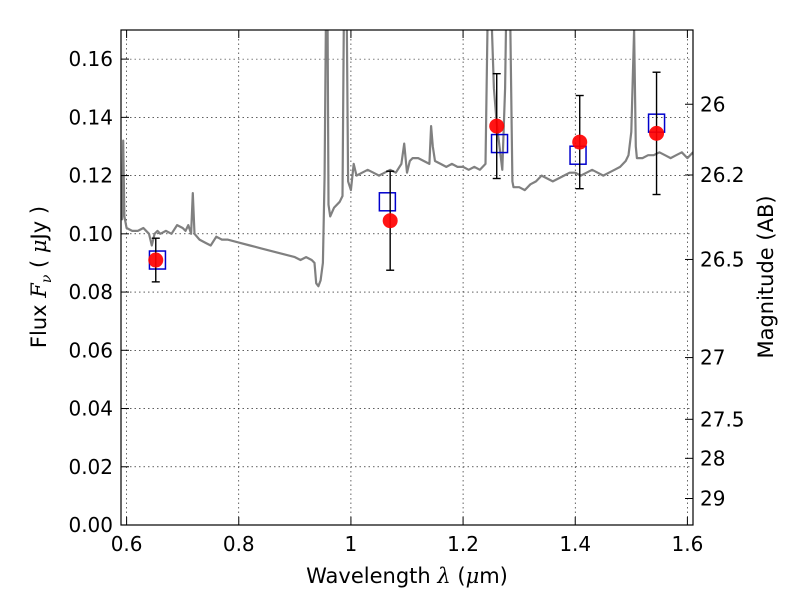 This screenshot has height=600, width=800. What do you see at coordinates (90, 467) in the screenshot?
I see `y-tick-label: 0.02` at bounding box center [90, 467].